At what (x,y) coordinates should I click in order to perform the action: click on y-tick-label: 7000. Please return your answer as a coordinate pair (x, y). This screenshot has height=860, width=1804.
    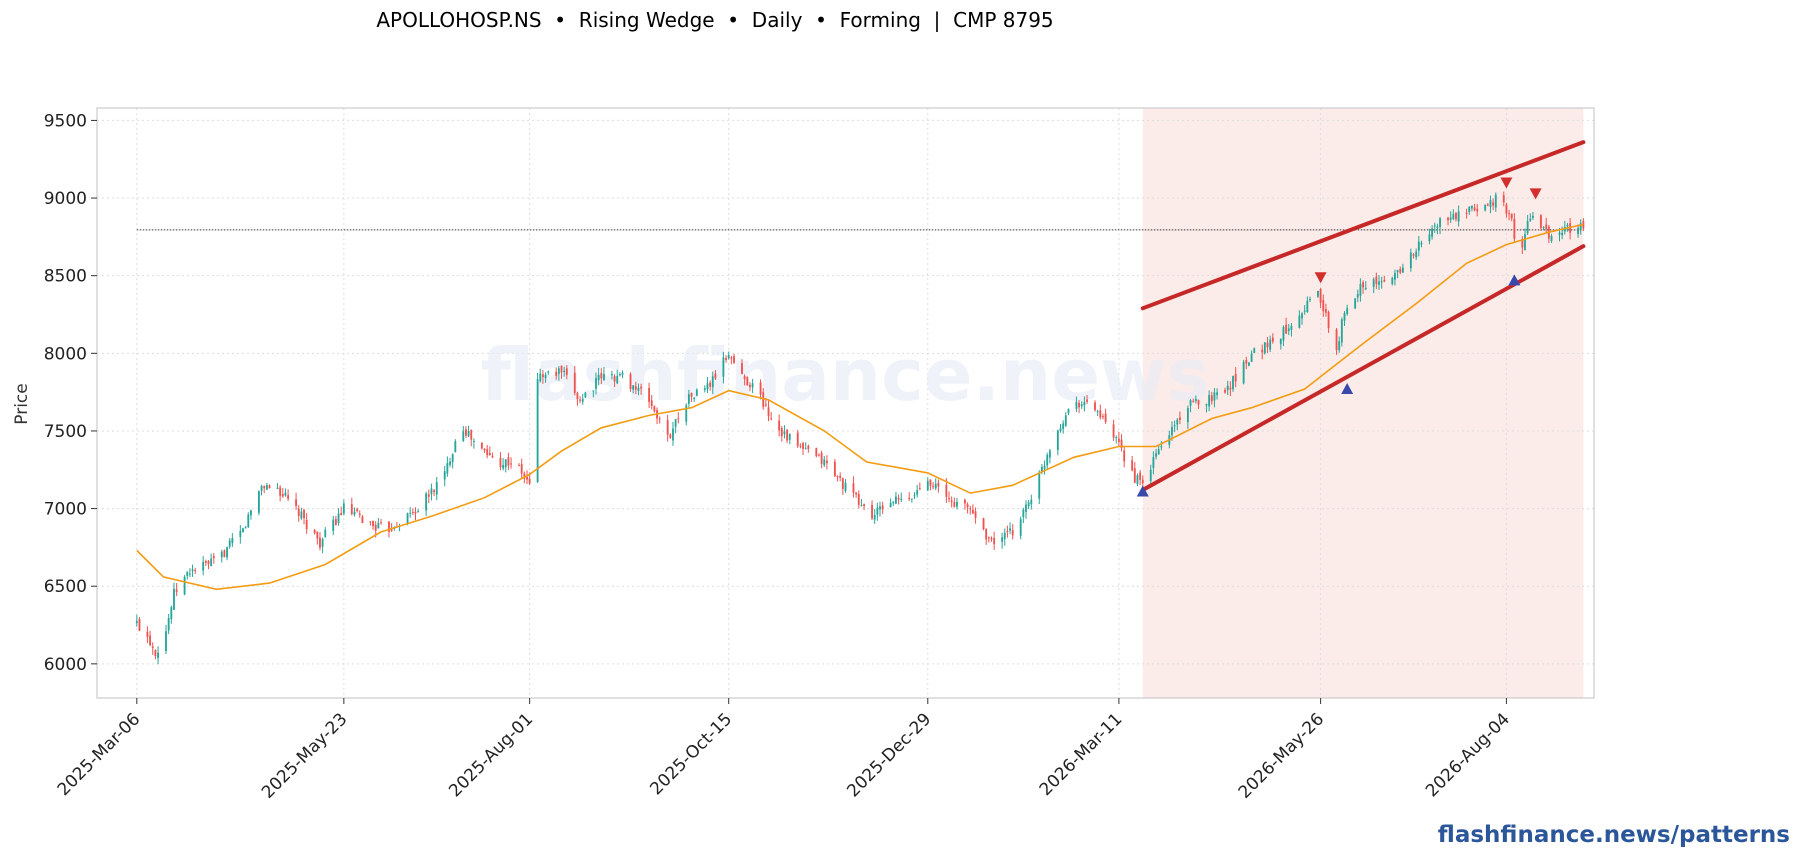
    Looking at the image, I should click on (65, 510).